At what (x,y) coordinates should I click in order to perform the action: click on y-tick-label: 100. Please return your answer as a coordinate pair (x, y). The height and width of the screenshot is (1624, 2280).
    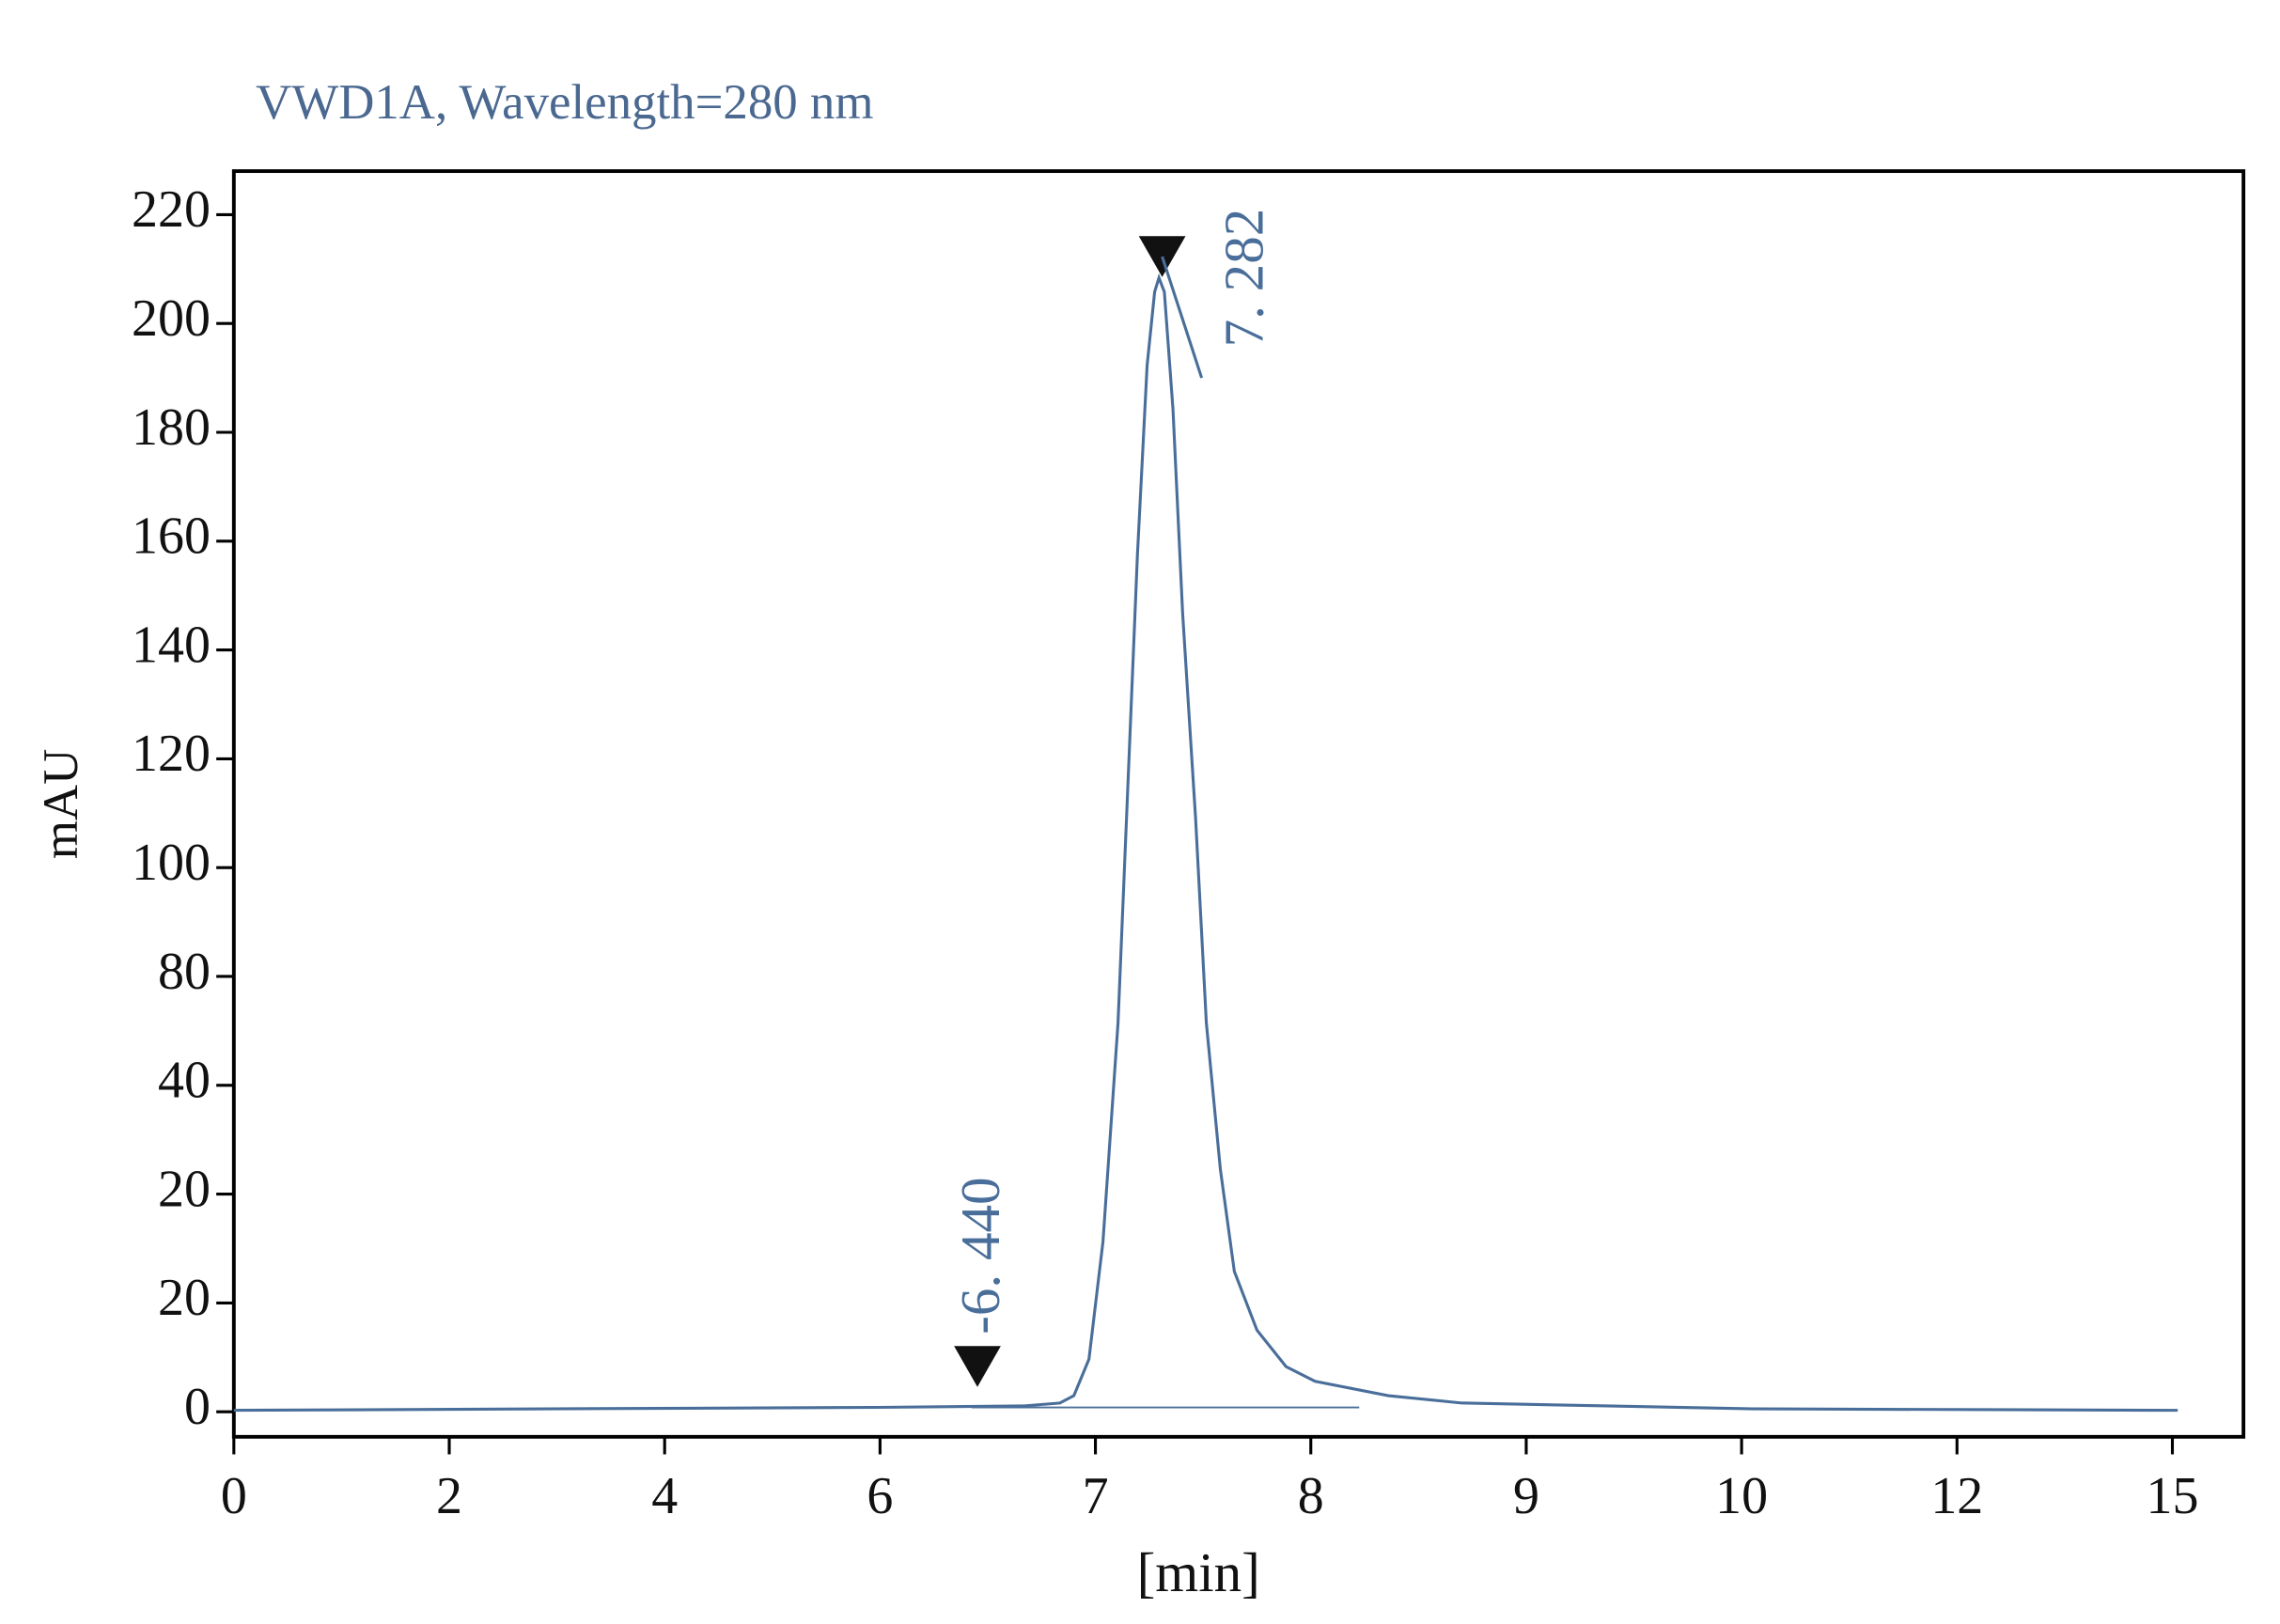
    Looking at the image, I should click on (171, 863).